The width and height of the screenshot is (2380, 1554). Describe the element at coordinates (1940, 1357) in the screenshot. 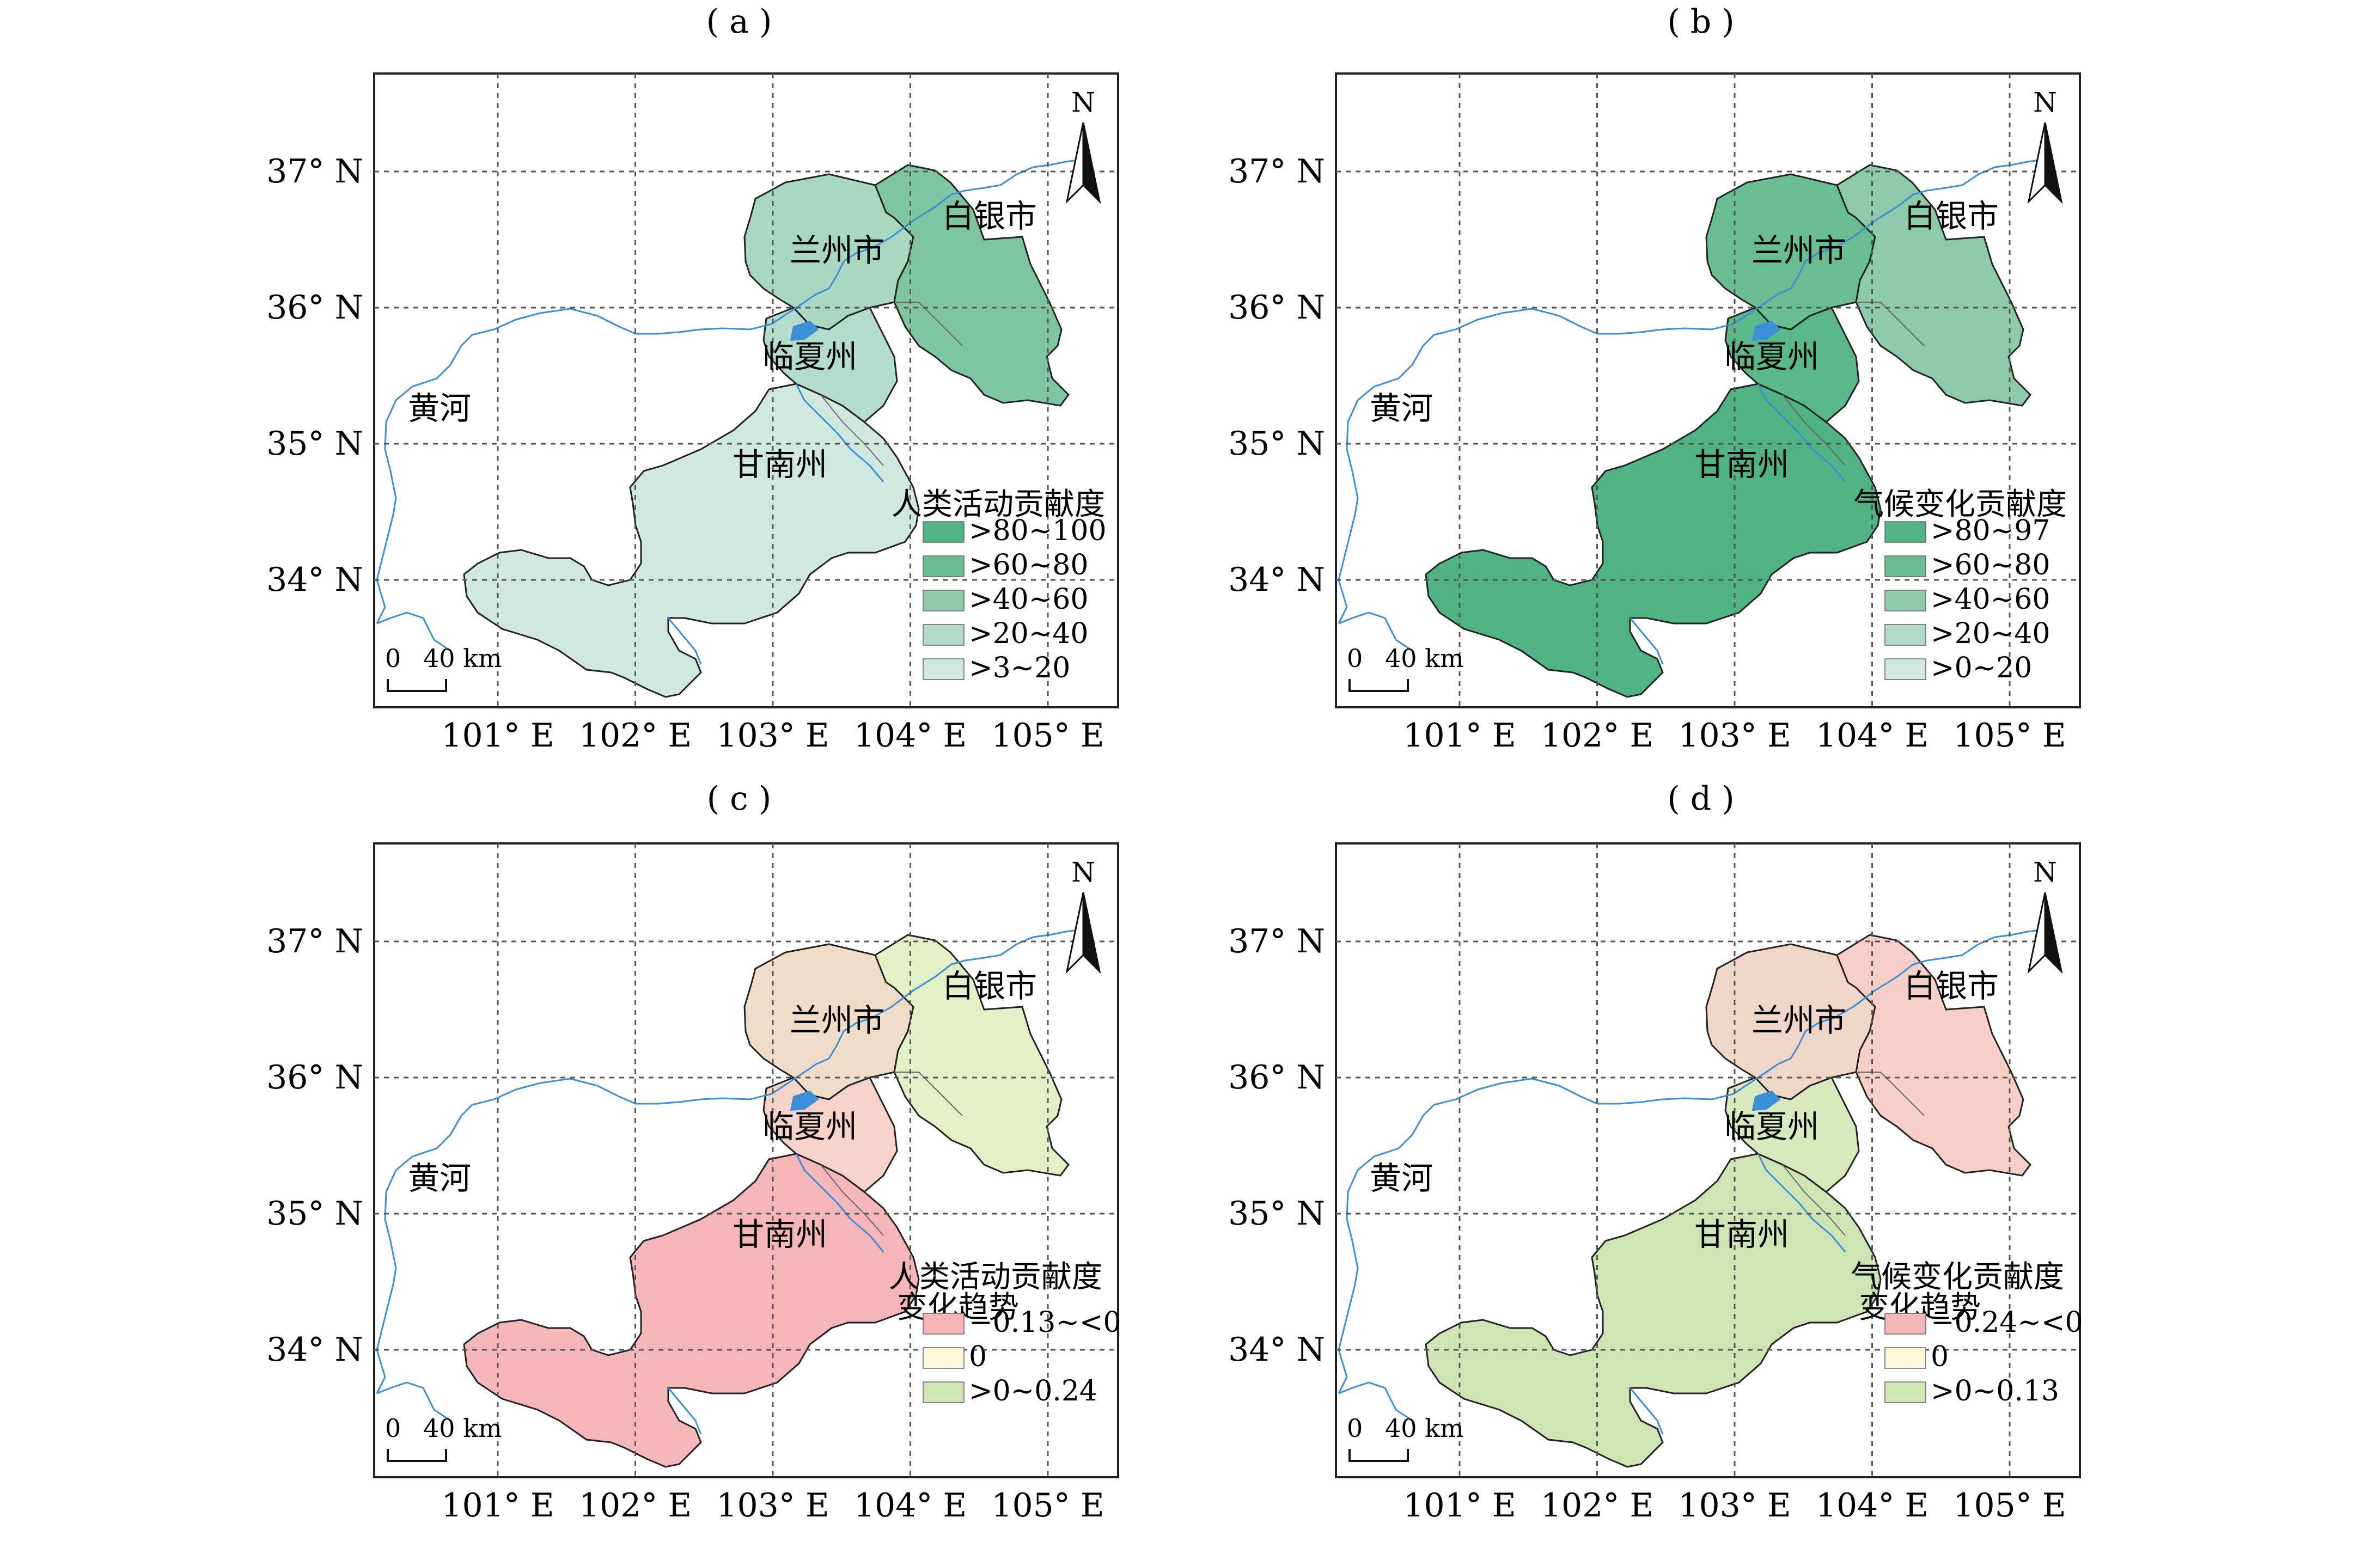

I see `legend-label: 0` at that location.